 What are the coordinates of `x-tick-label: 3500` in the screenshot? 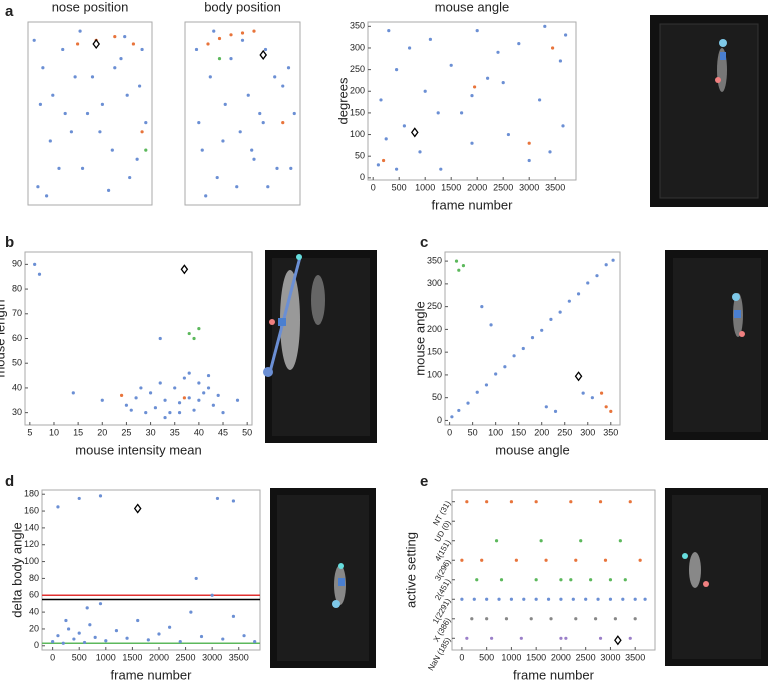 It's located at (635, 657).